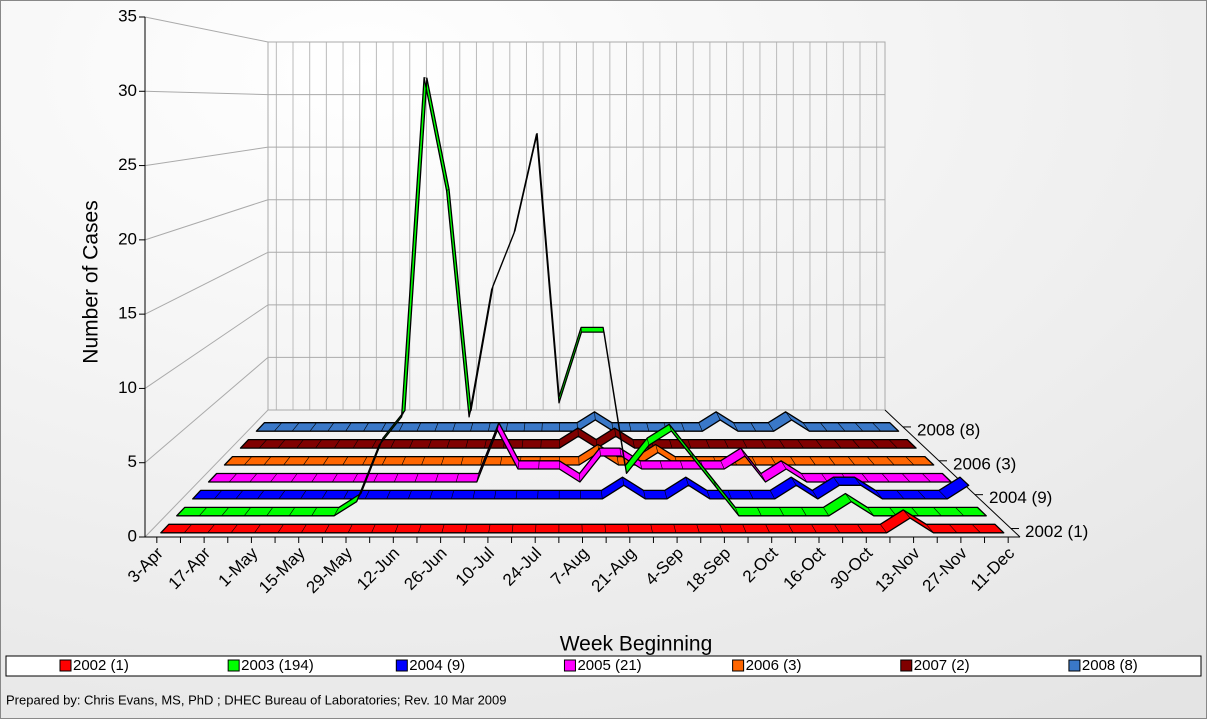  I want to click on y-tick-label: 30, so click(127, 90).